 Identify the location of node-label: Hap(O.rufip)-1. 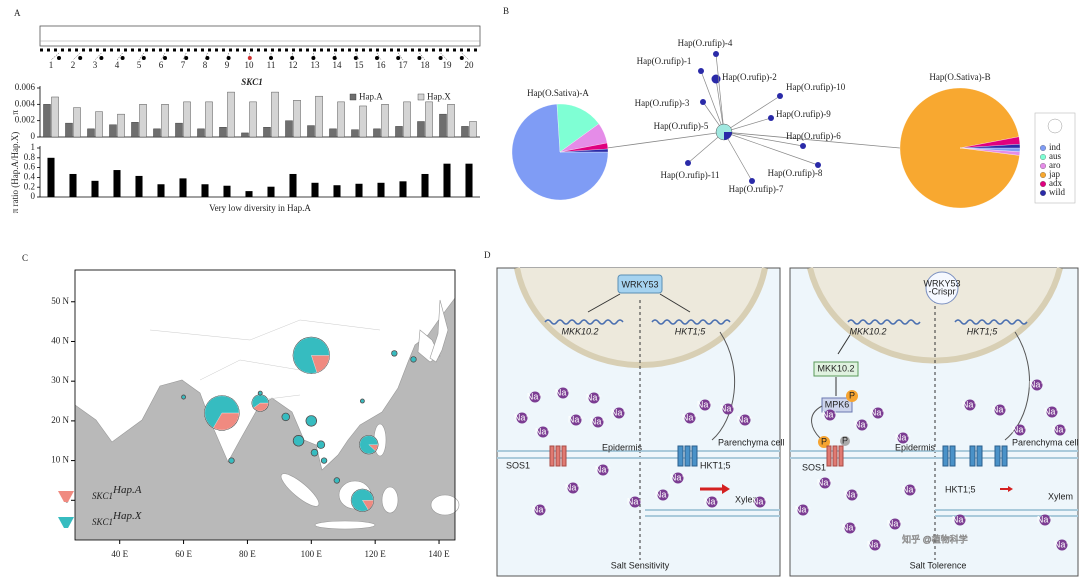
(664, 61).